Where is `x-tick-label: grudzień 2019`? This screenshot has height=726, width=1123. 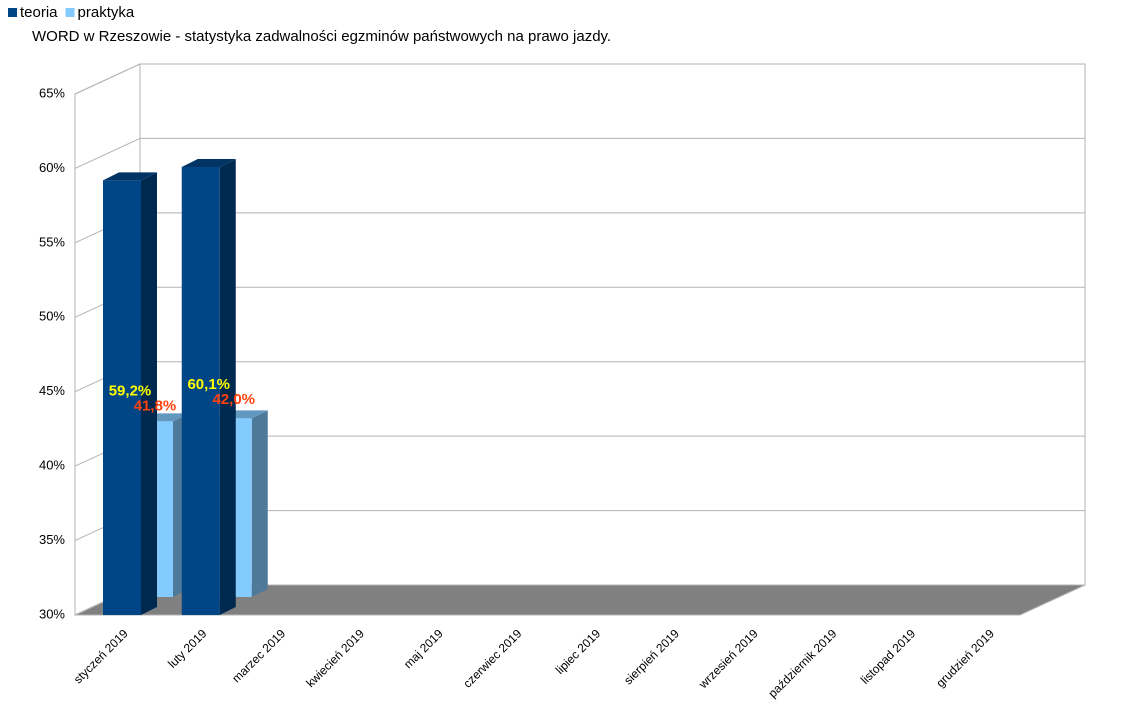
x-tick-label: grudzień 2019 is located at coordinates (965, 658).